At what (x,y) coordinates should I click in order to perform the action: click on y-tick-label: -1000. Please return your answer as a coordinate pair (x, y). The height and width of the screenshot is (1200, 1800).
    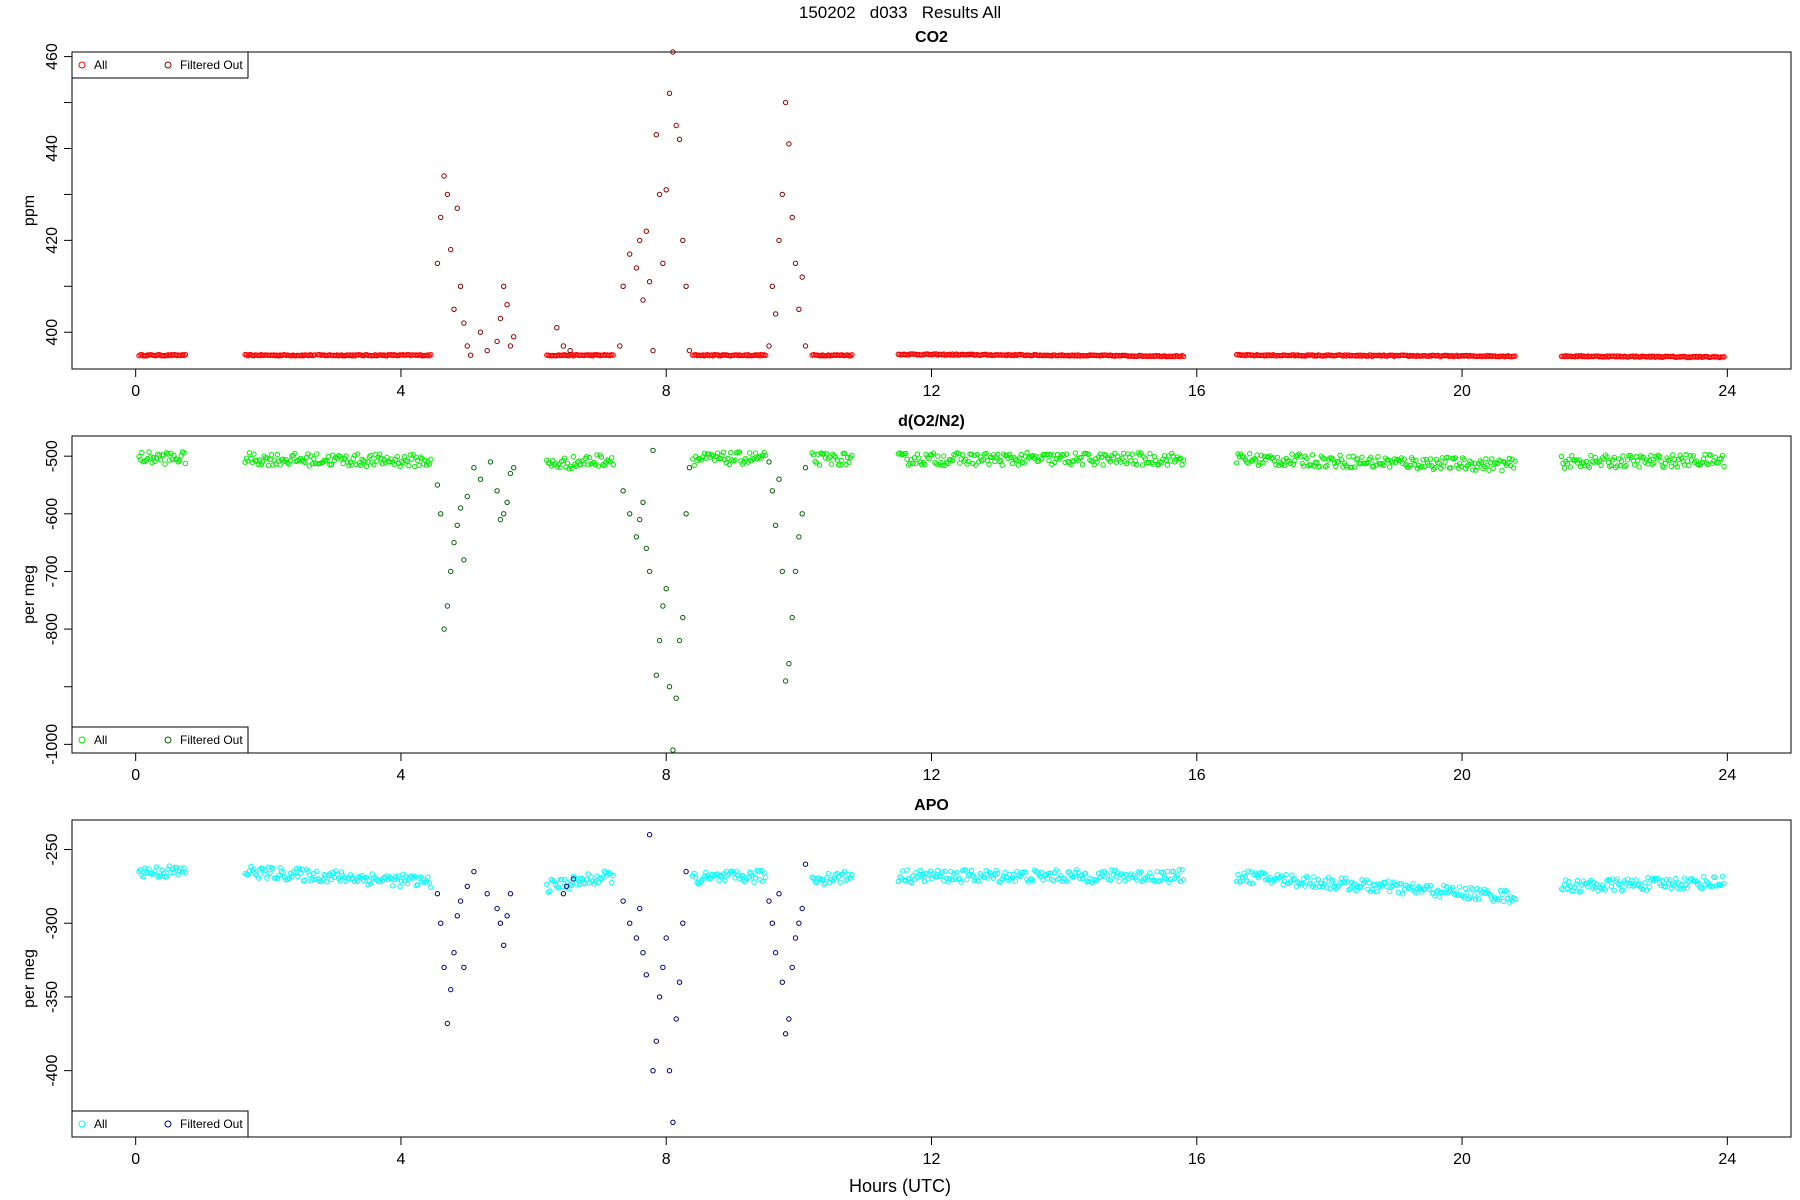
    Looking at the image, I should click on (52, 744).